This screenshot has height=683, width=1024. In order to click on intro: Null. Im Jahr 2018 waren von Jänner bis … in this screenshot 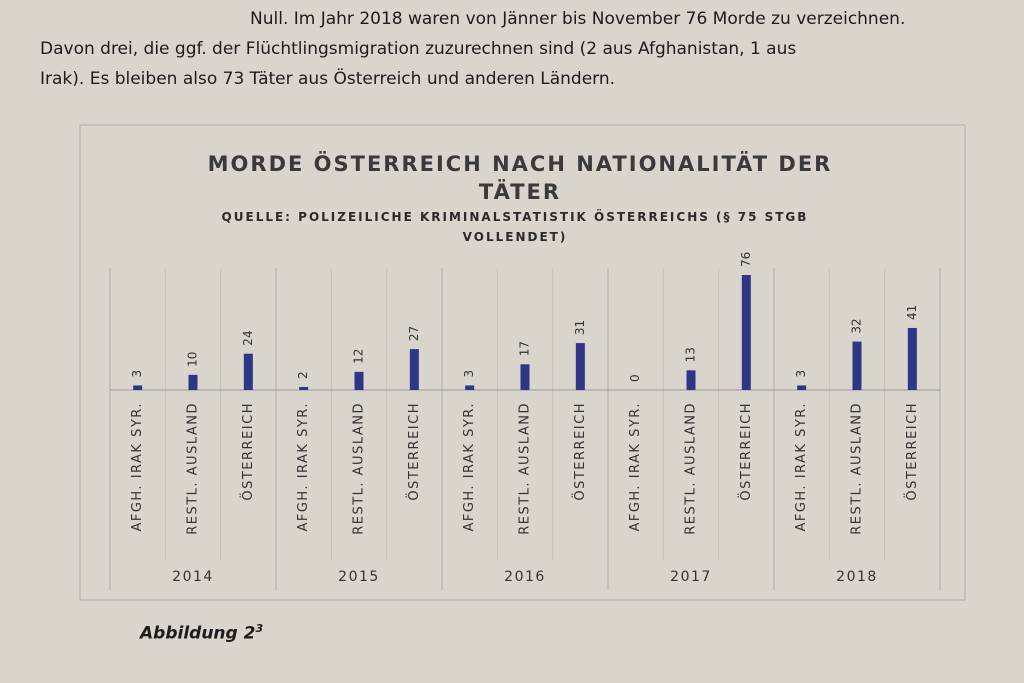, I will do `click(520, 49)`.